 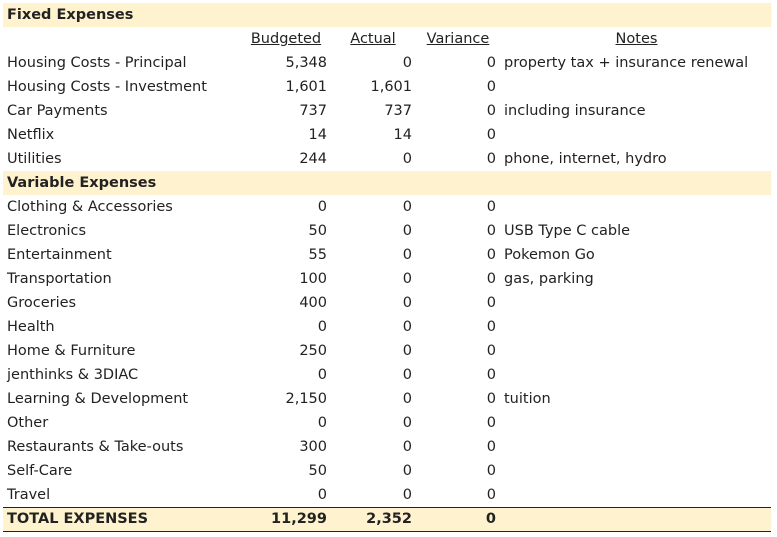 I want to click on column-header-row: Budgeted Actual Variance Notes, so click(x=387, y=39).